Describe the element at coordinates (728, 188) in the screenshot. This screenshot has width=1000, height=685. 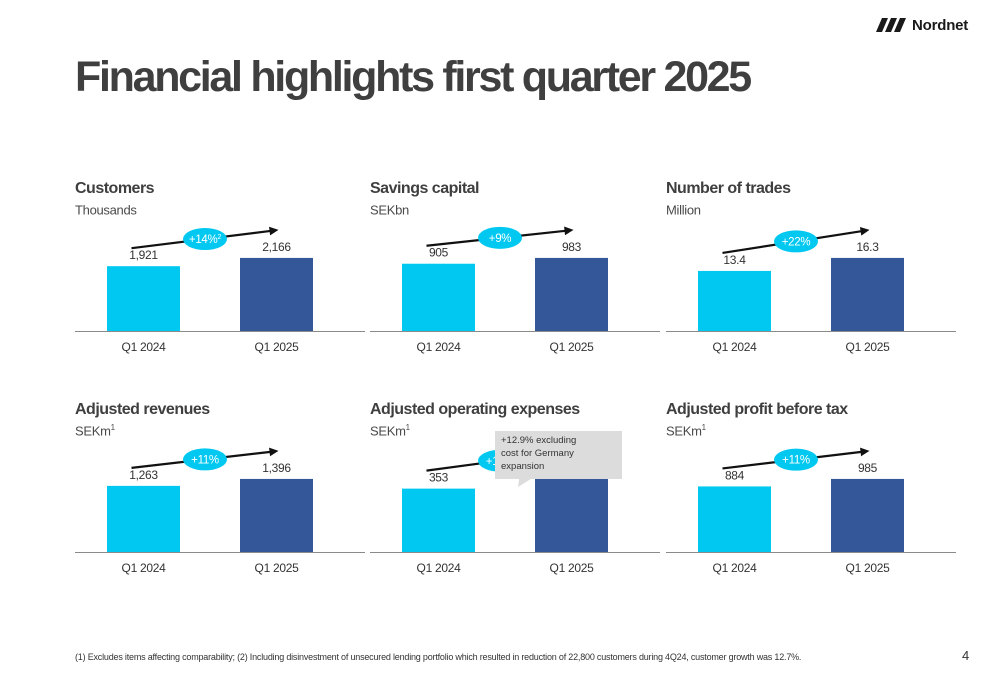
I see `chart-title: Number of trades` at that location.